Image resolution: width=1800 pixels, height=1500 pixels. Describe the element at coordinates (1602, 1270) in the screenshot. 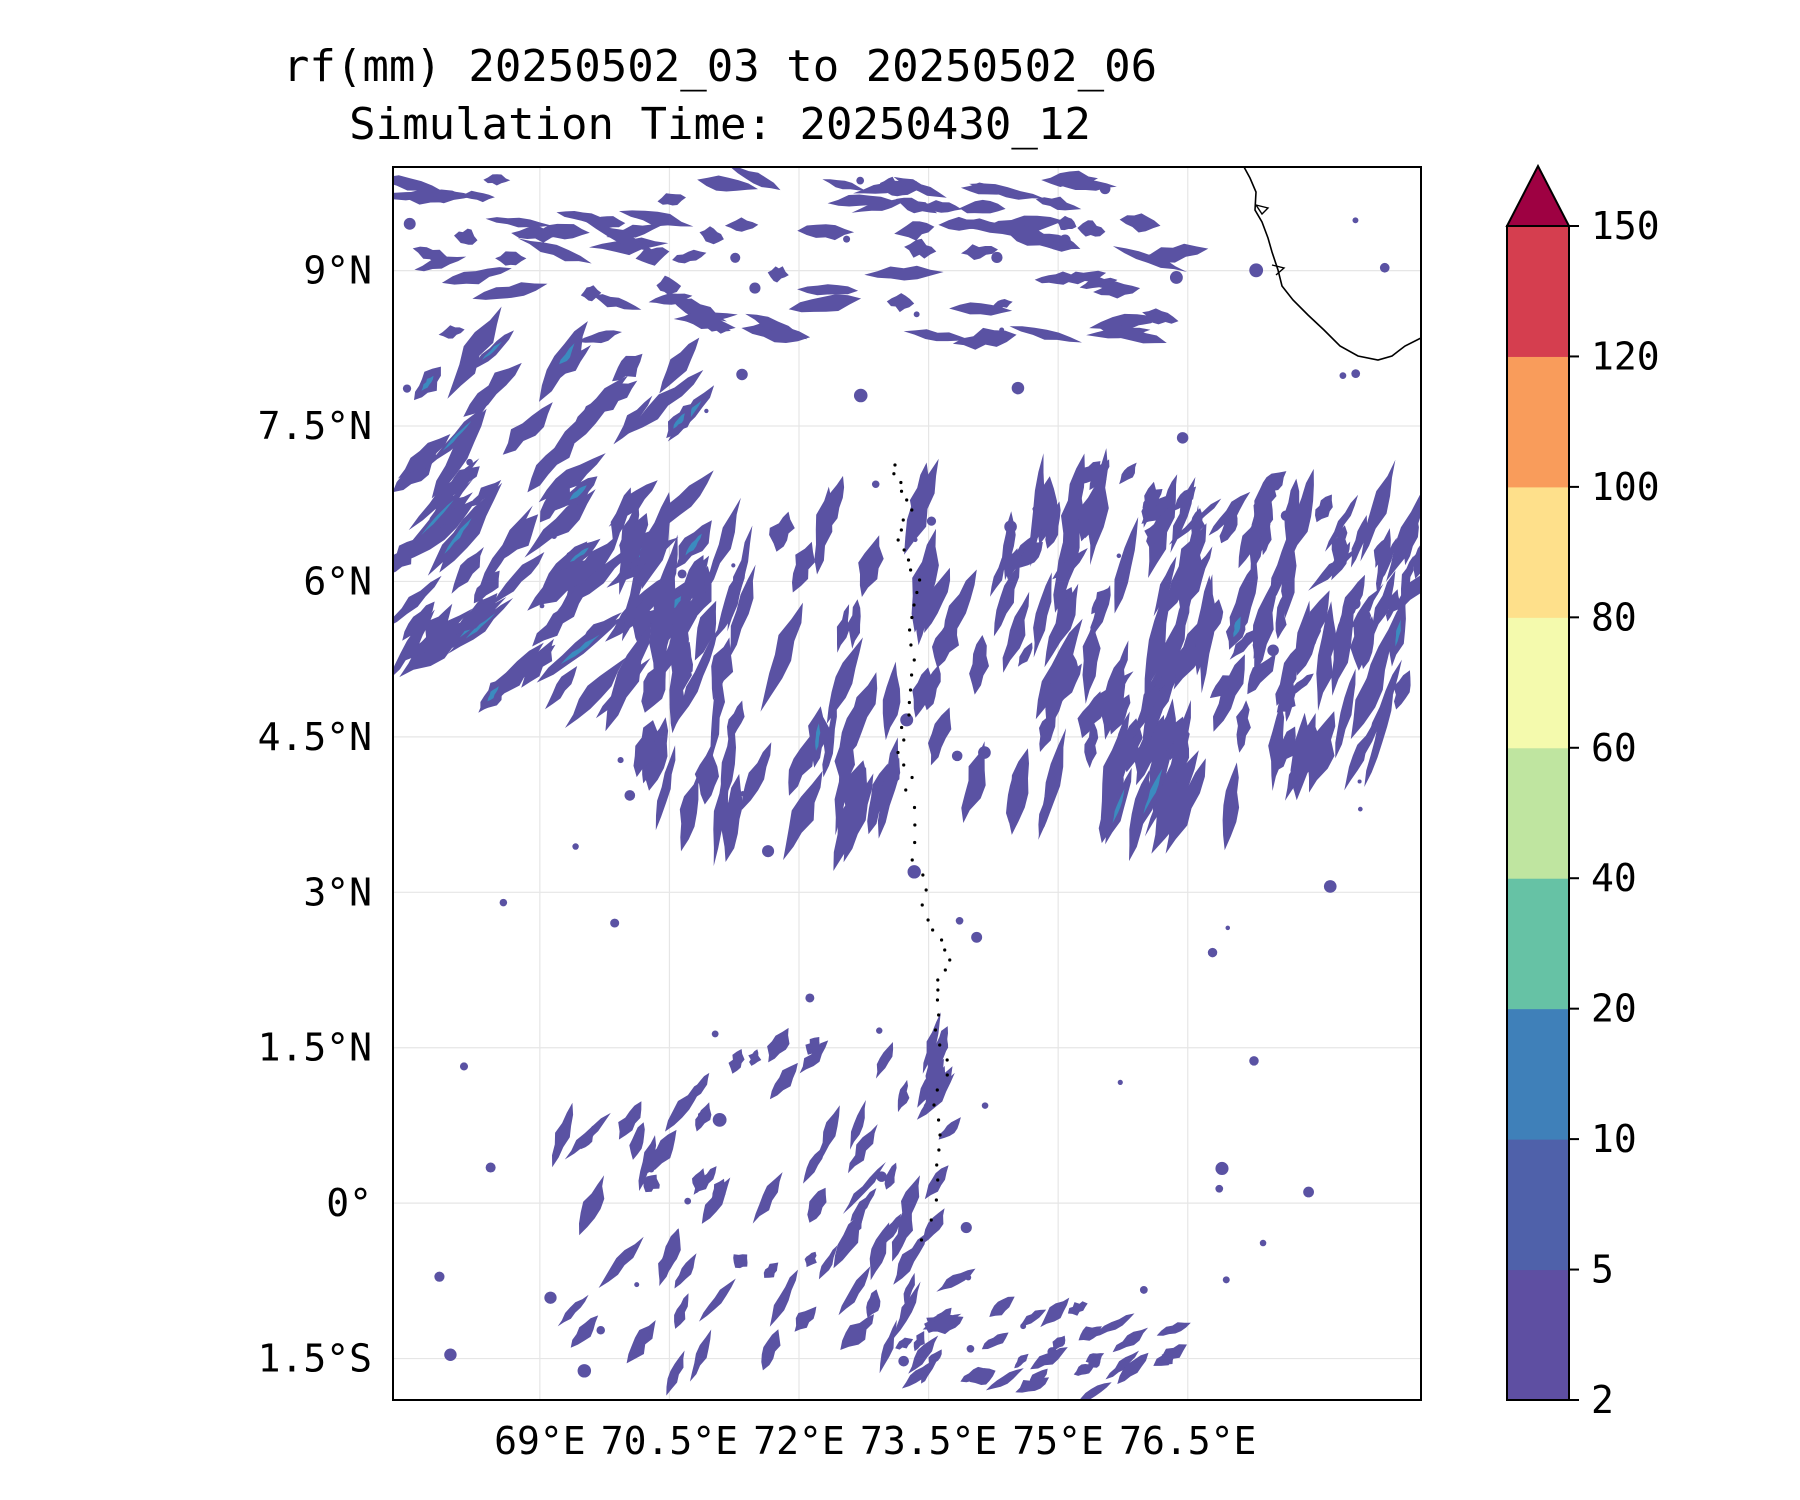

I see `colorbar-tick-label: 5` at that location.